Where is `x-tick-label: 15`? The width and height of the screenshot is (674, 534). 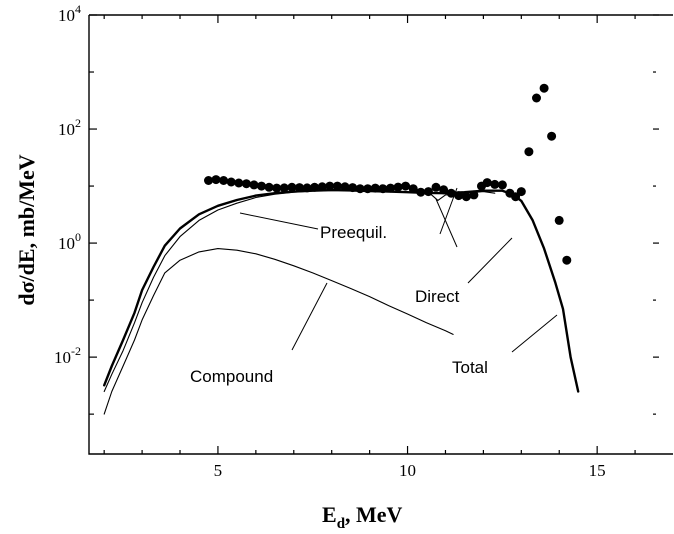 x-tick-label: 15 is located at coordinates (597, 470).